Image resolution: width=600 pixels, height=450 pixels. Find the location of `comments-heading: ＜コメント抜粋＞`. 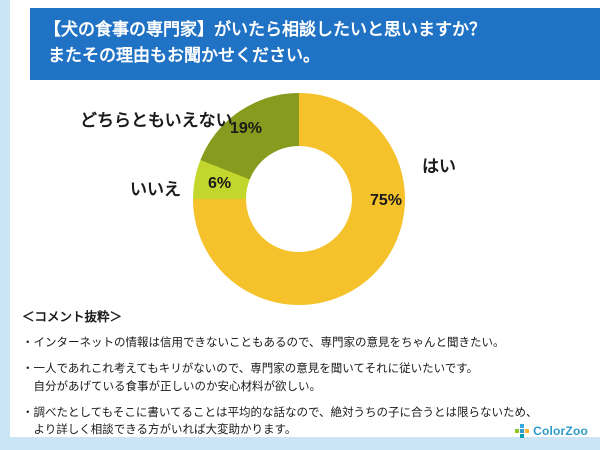

comments-heading: ＜コメント抜粋＞ is located at coordinates (72, 317).